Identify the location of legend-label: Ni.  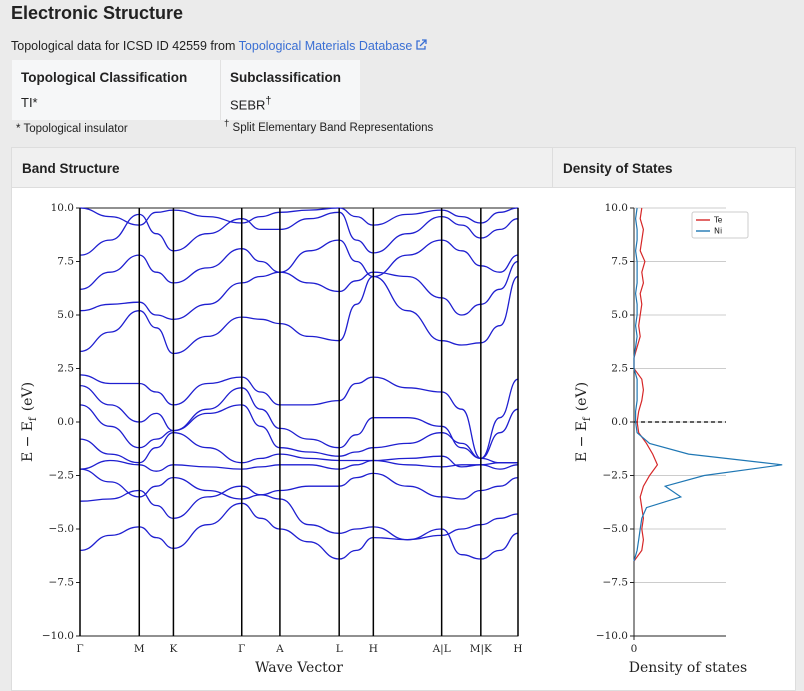
(718, 231).